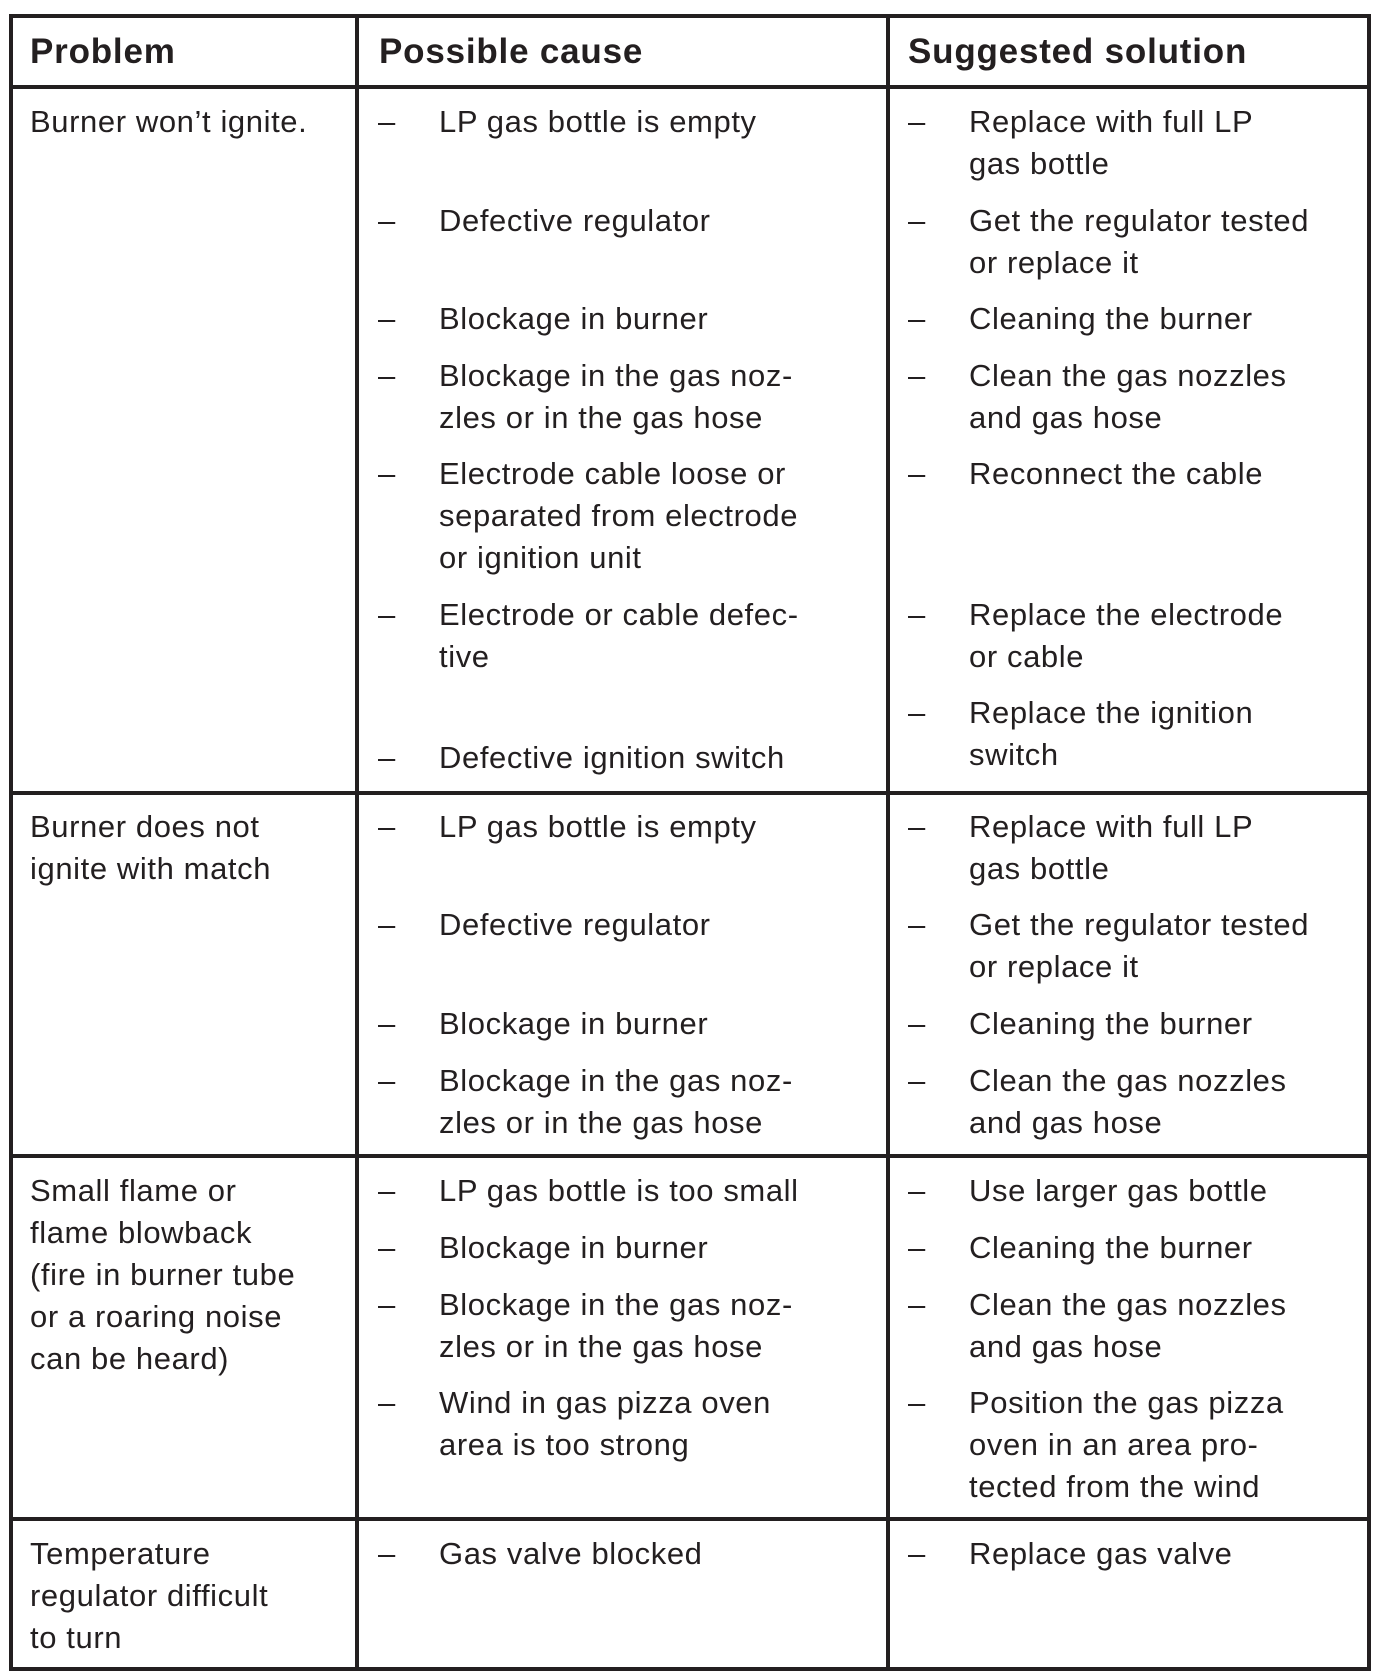 The image size is (1375, 1677). I want to click on header-possible-cause: Possible cause, so click(511, 51).